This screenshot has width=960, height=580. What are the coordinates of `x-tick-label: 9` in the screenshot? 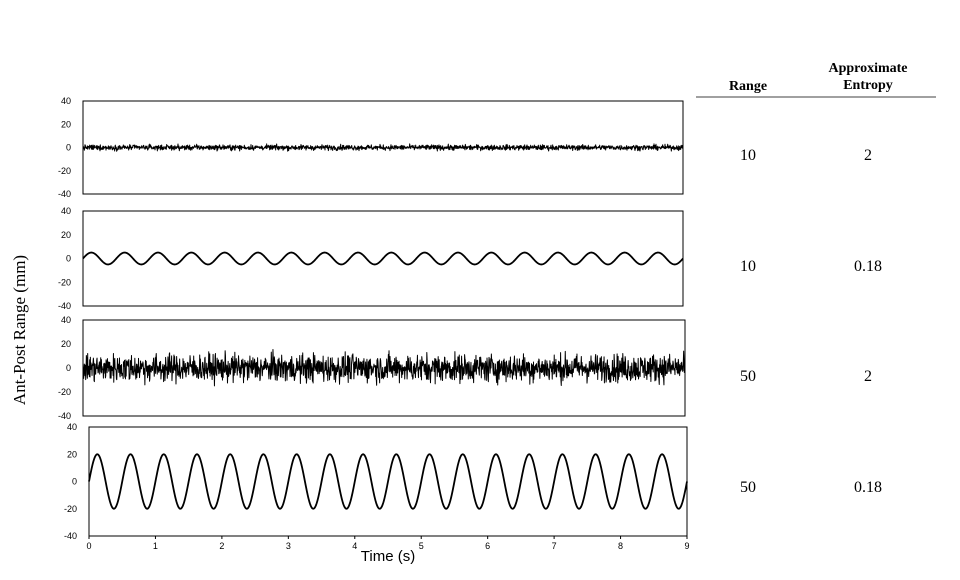 It's located at (686, 546).